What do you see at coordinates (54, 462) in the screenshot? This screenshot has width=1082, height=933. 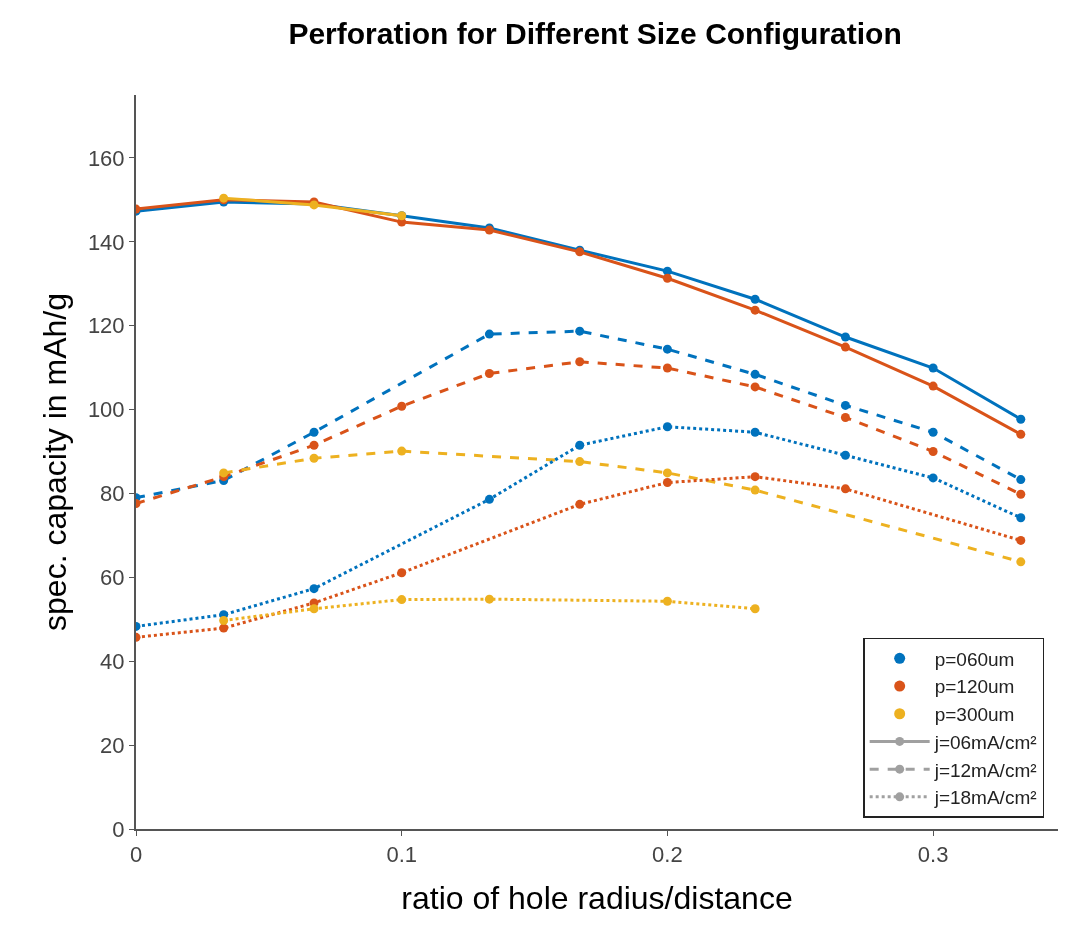 I see `y-axis-title: spec. capacity in mAh/g` at bounding box center [54, 462].